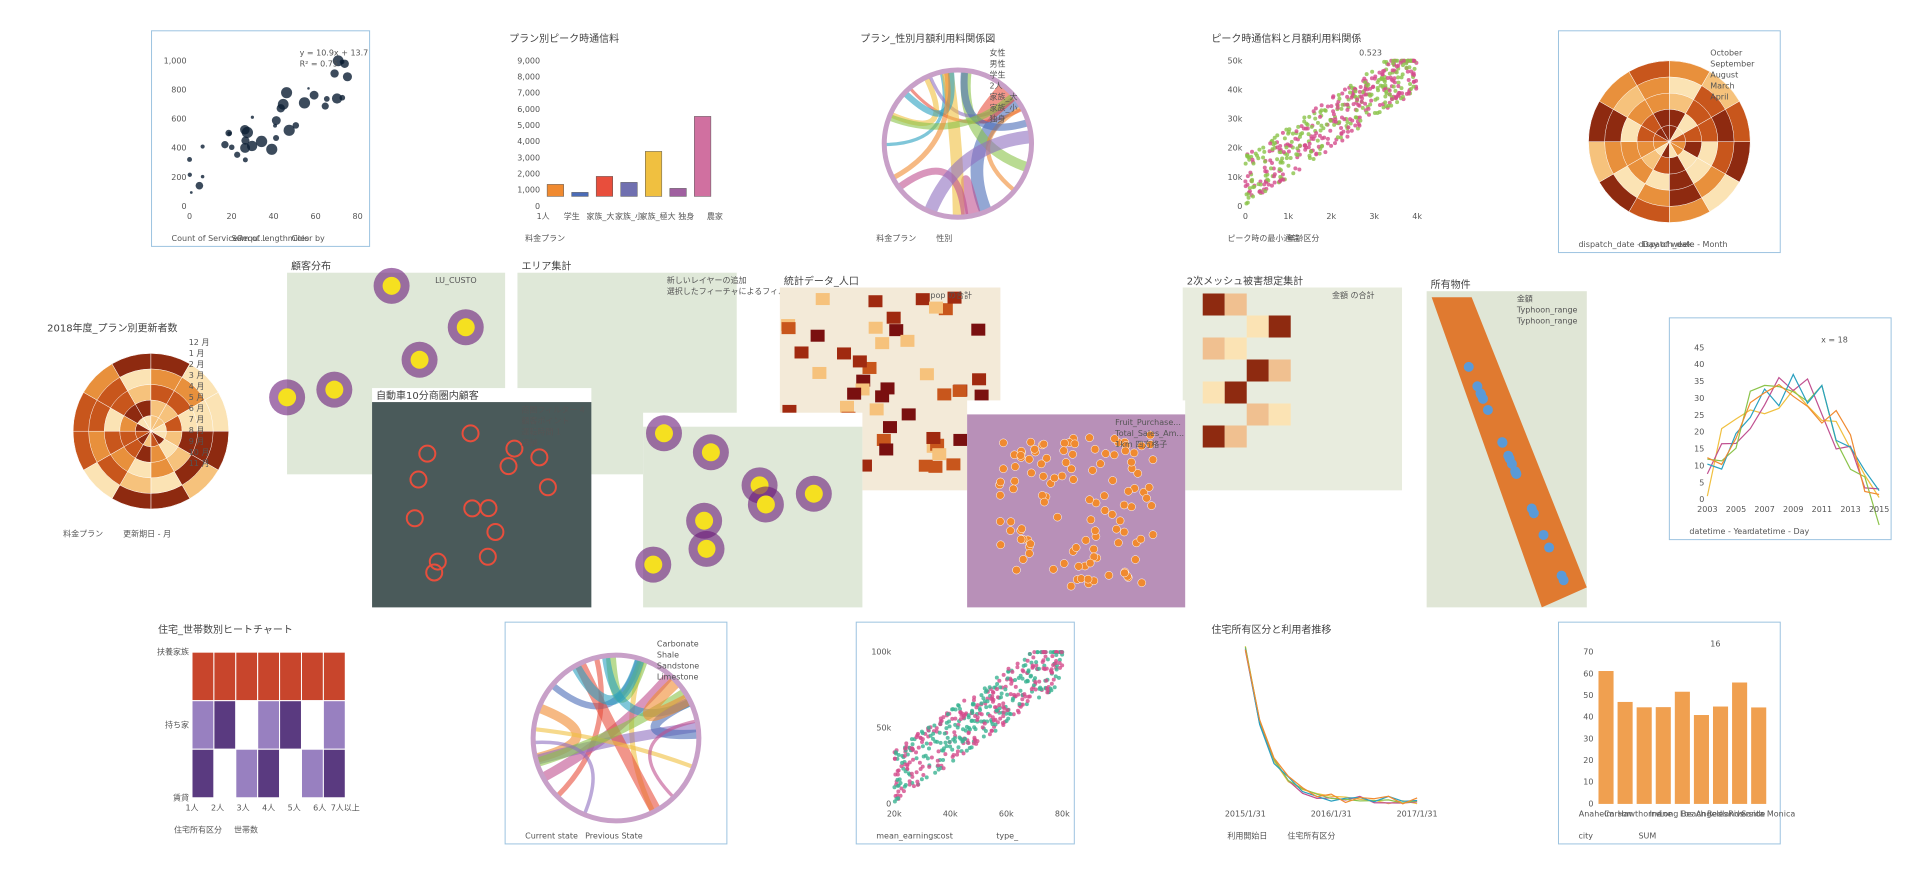 This screenshot has width=1920, height=870. Describe the element at coordinates (309, 238) in the screenshot. I see `note-label: Color by` at that location.